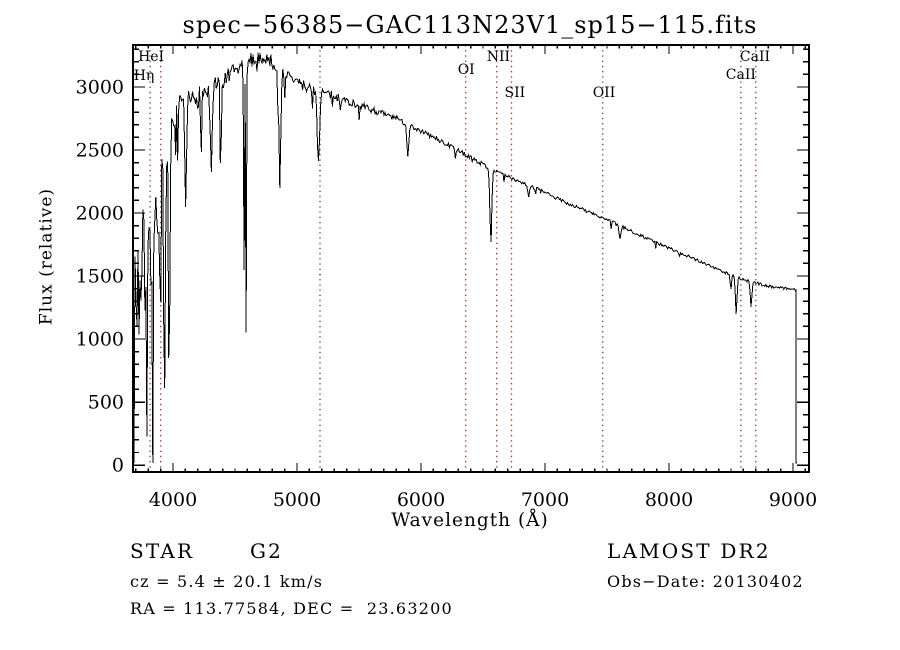 Image resolution: width=900 pixels, height=650 pixels. Describe the element at coordinates (793, 500) in the screenshot. I see `x-tick-label: 9000` at that location.